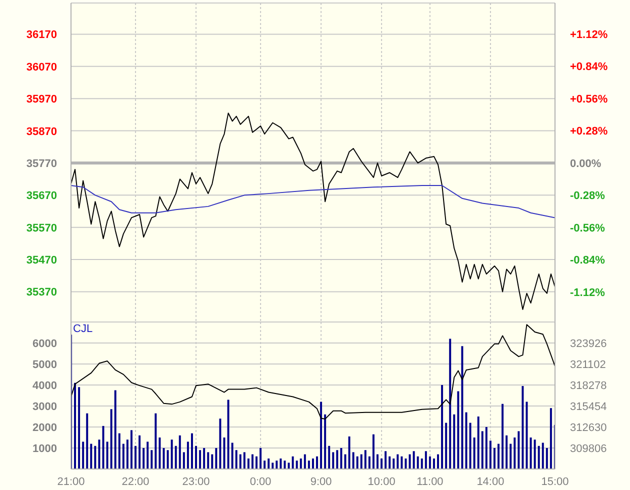 This screenshot has height=490, width=630. What do you see at coordinates (41, 196) in the screenshot?
I see `y-tick-label: 35670` at bounding box center [41, 196].